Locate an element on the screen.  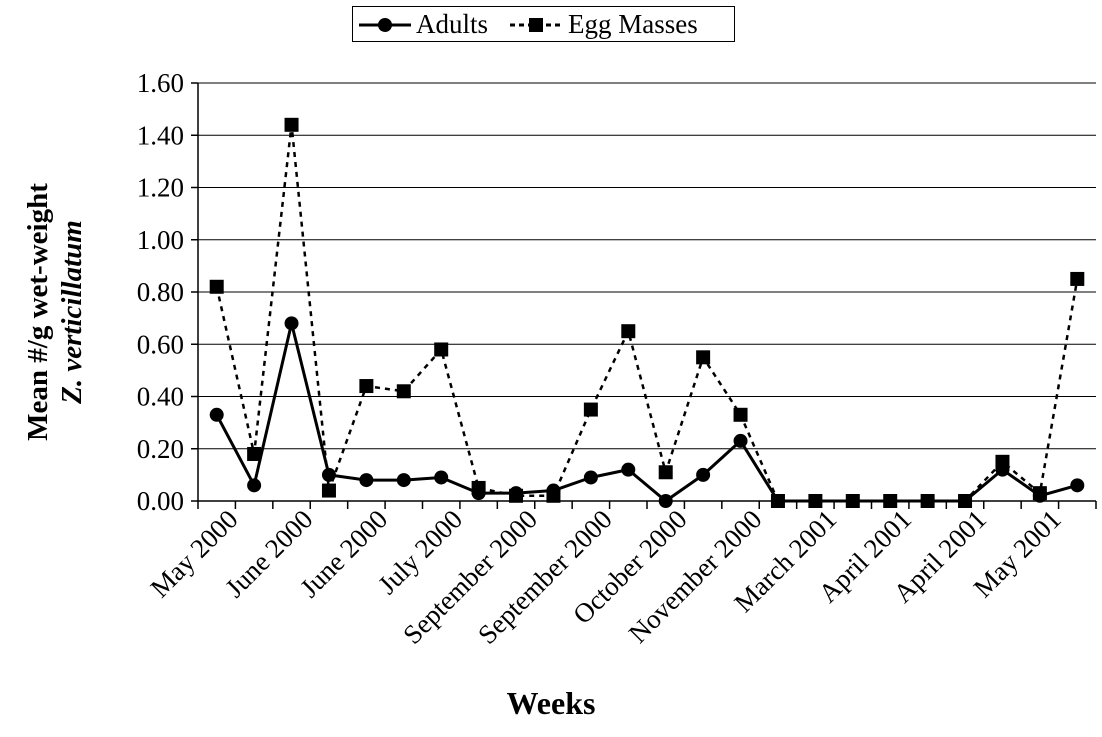
y-tick-label: 0.80 is located at coordinates (160, 292).